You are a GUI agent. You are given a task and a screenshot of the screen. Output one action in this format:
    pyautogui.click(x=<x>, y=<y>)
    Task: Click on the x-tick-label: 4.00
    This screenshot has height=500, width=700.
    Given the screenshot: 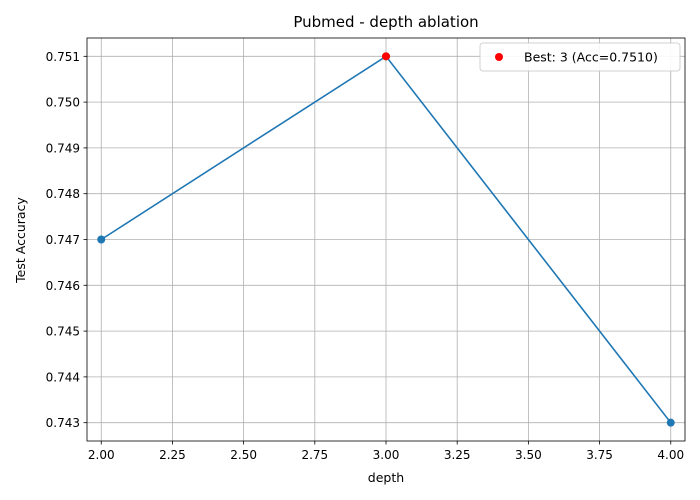 What is the action you would take?
    pyautogui.click(x=670, y=455)
    